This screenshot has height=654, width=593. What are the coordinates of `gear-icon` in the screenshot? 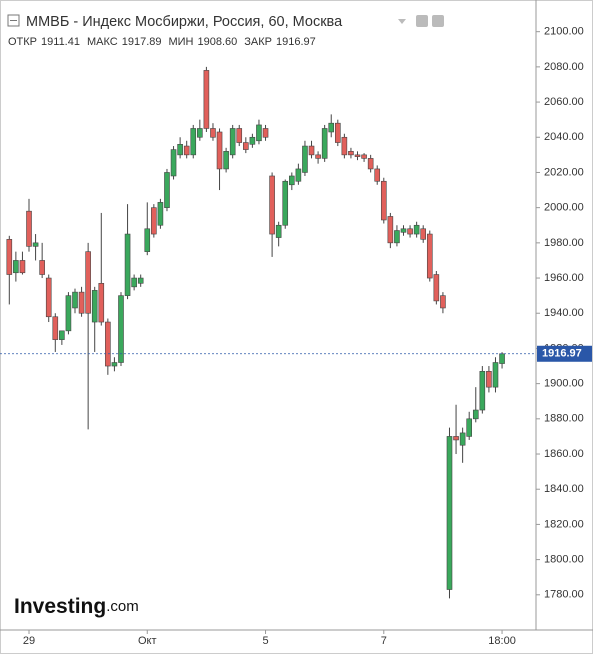 It's located at (438, 21).